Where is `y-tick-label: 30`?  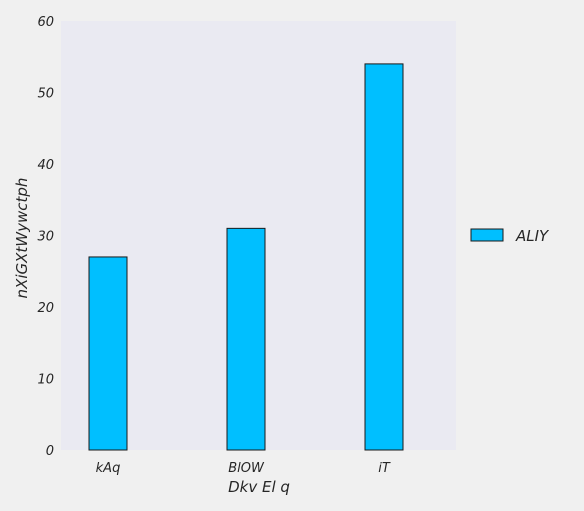 y-tick-label: 30 is located at coordinates (45, 237).